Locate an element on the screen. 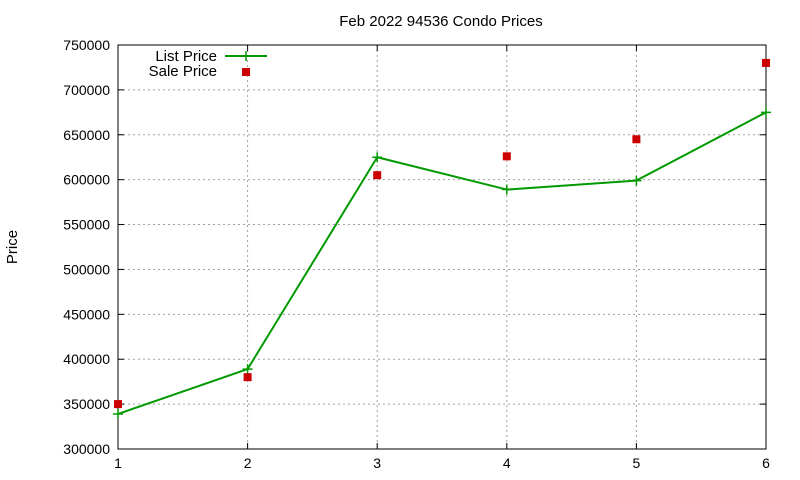 Image resolution: width=800 pixels, height=480 pixels. legend: List Price Sale Price is located at coordinates (208, 64).